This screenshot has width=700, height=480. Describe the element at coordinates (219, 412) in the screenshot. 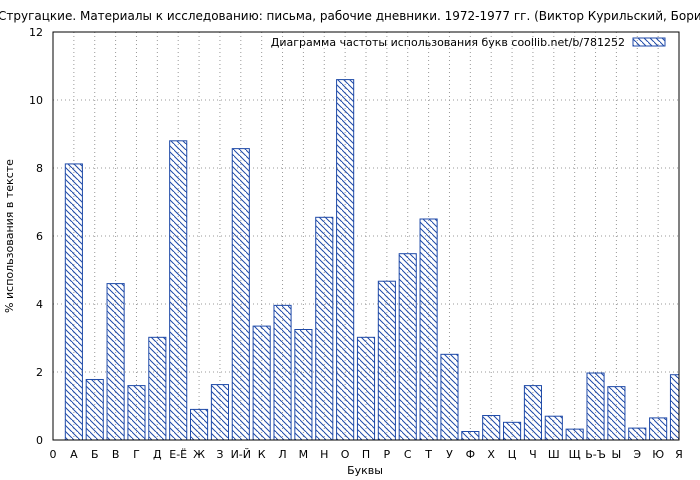

I see `bar-З` at that location.